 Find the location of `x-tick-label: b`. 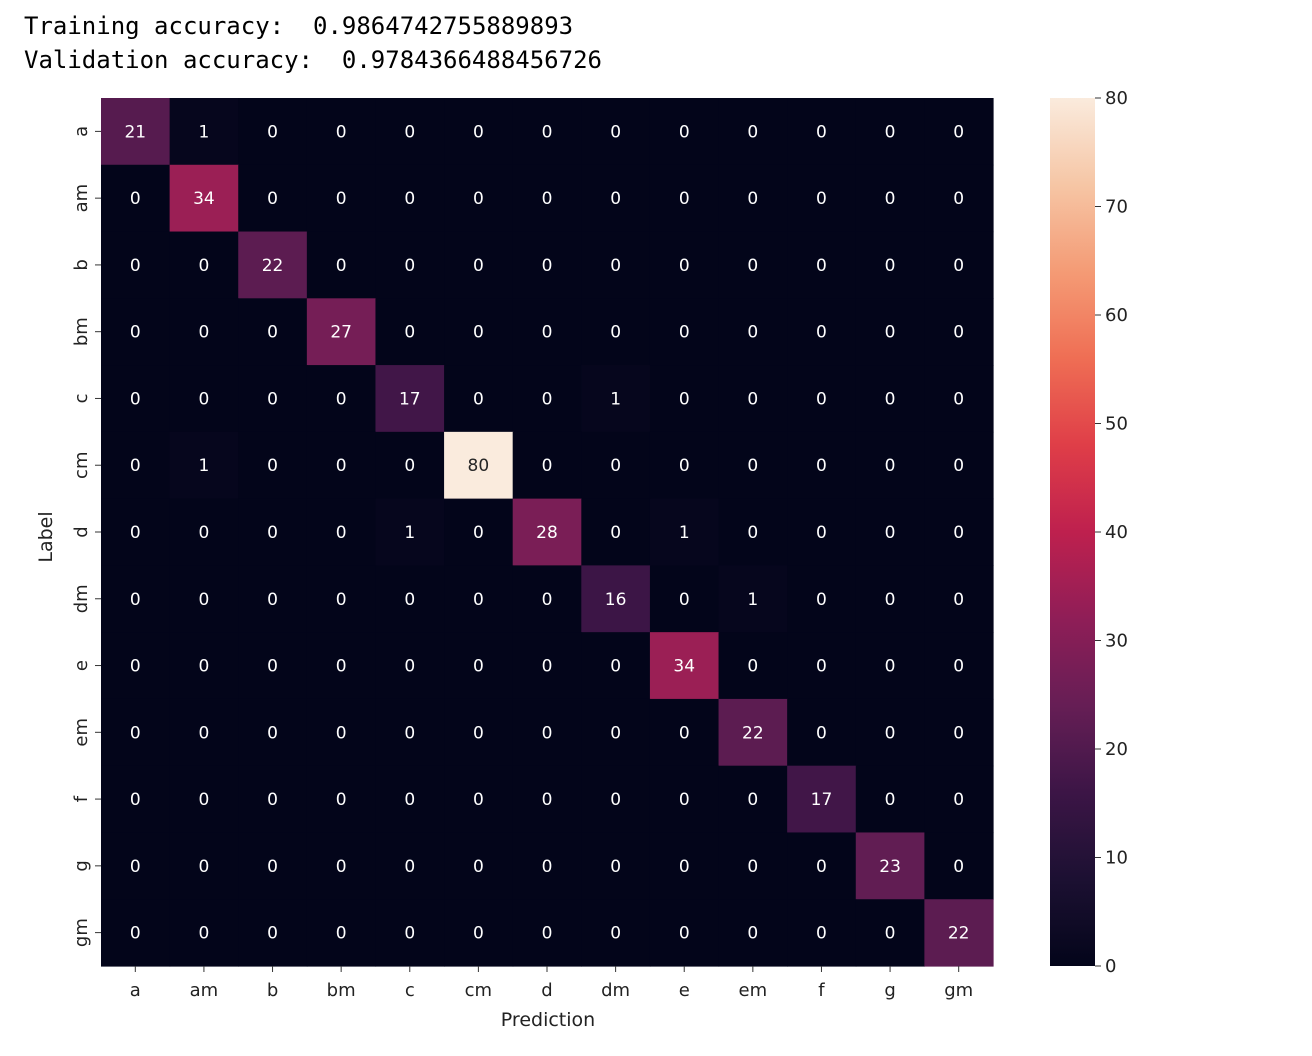

x-tick-label: b is located at coordinates (272, 990).